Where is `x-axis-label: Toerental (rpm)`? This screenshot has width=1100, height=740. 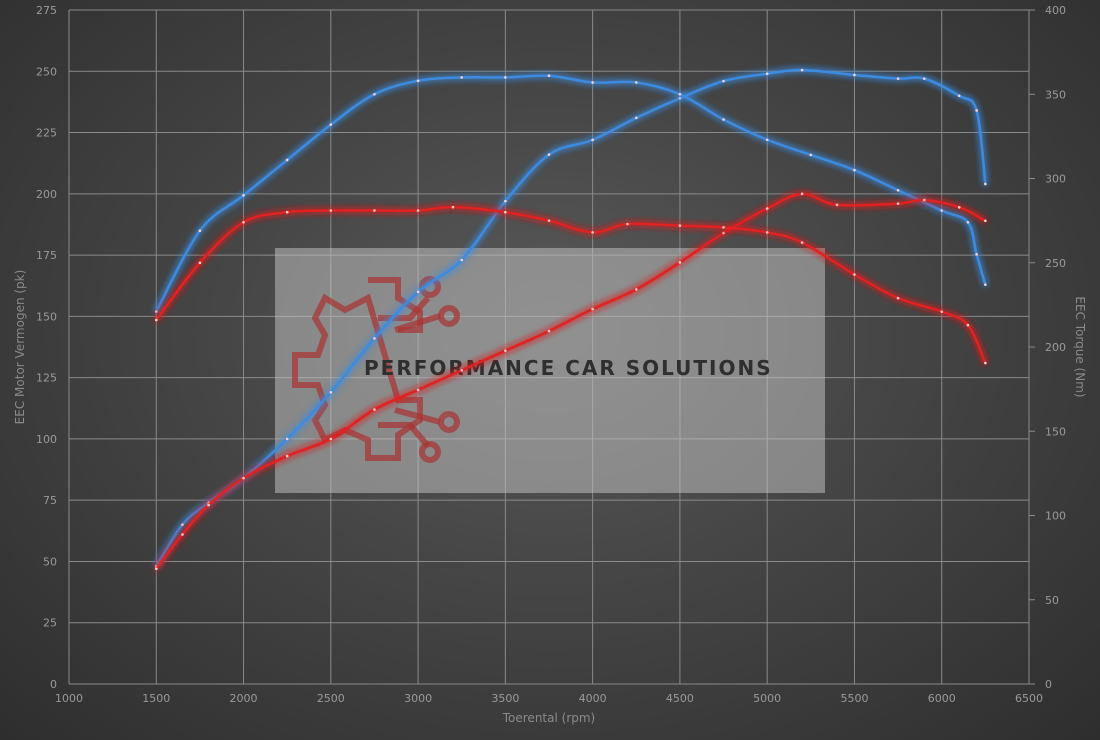
x-axis-label: Toerental (rpm) is located at coordinates (548, 718).